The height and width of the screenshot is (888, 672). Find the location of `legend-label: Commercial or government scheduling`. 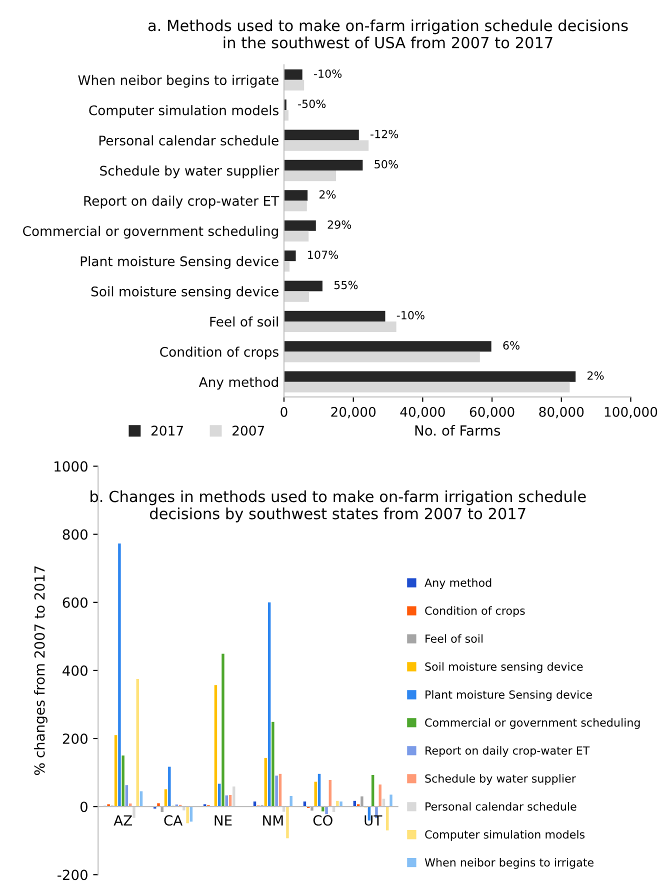

legend-label: Commercial or government scheduling is located at coordinates (532, 723).